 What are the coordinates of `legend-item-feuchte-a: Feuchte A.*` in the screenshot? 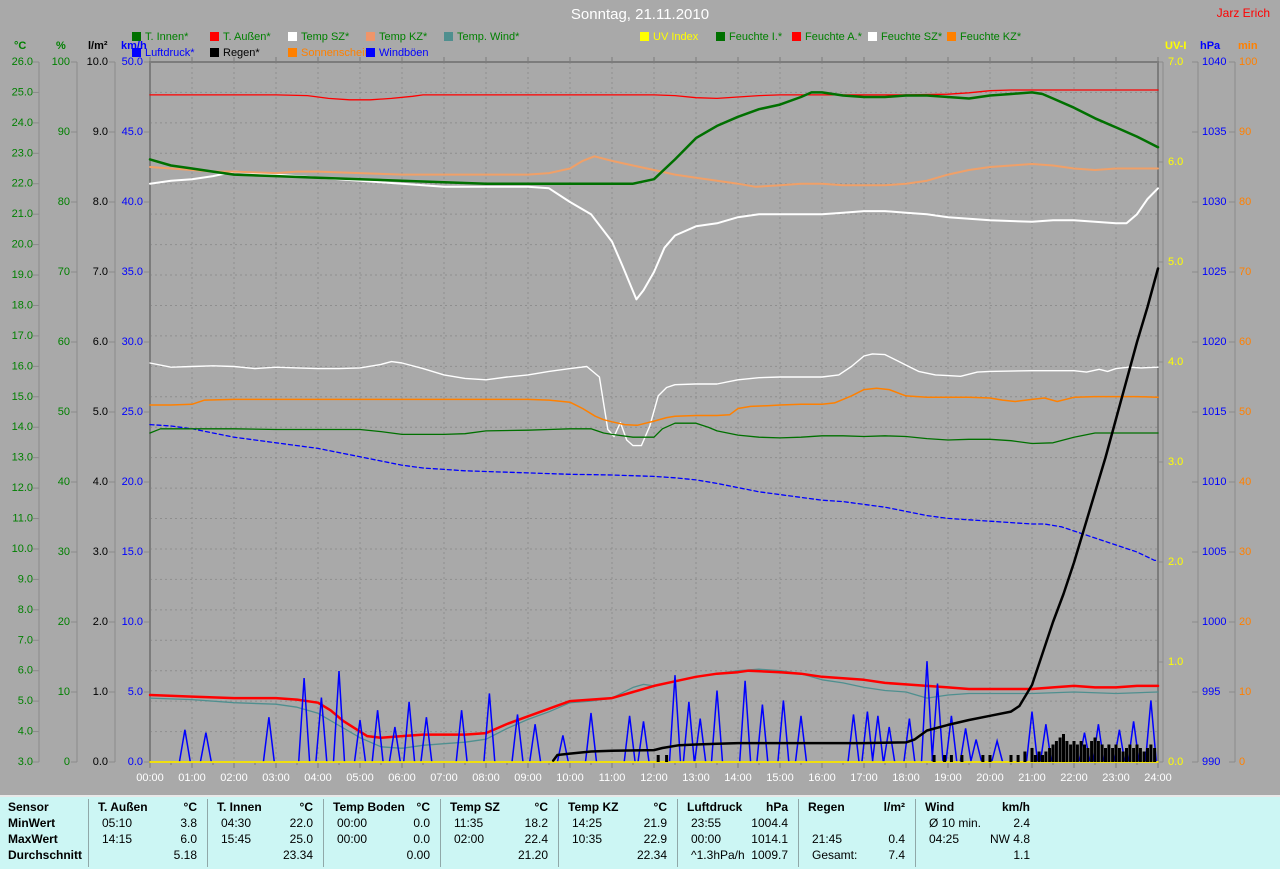 It's located at (827, 37).